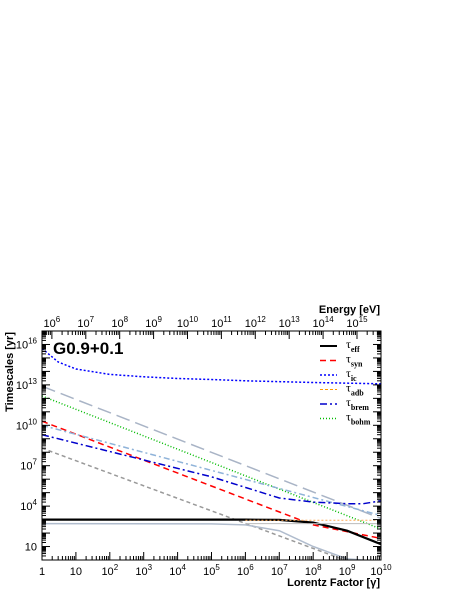  What do you see at coordinates (31, 548) in the screenshot?
I see `y-tick-label: 10` at bounding box center [31, 548].